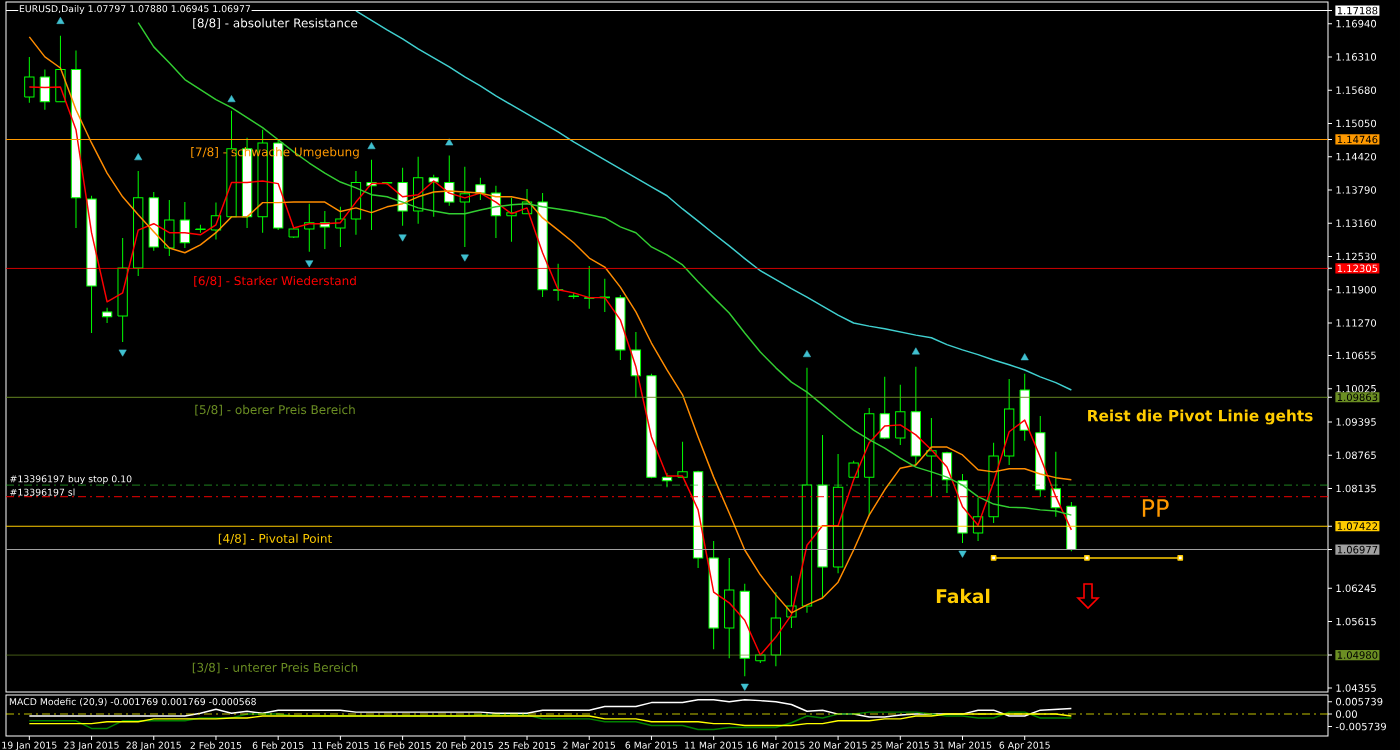 Image resolution: width=1400 pixels, height=750 pixels. What do you see at coordinates (1357, 397) in the screenshot?
I see `y-tick-label: 1.09863` at bounding box center [1357, 397].